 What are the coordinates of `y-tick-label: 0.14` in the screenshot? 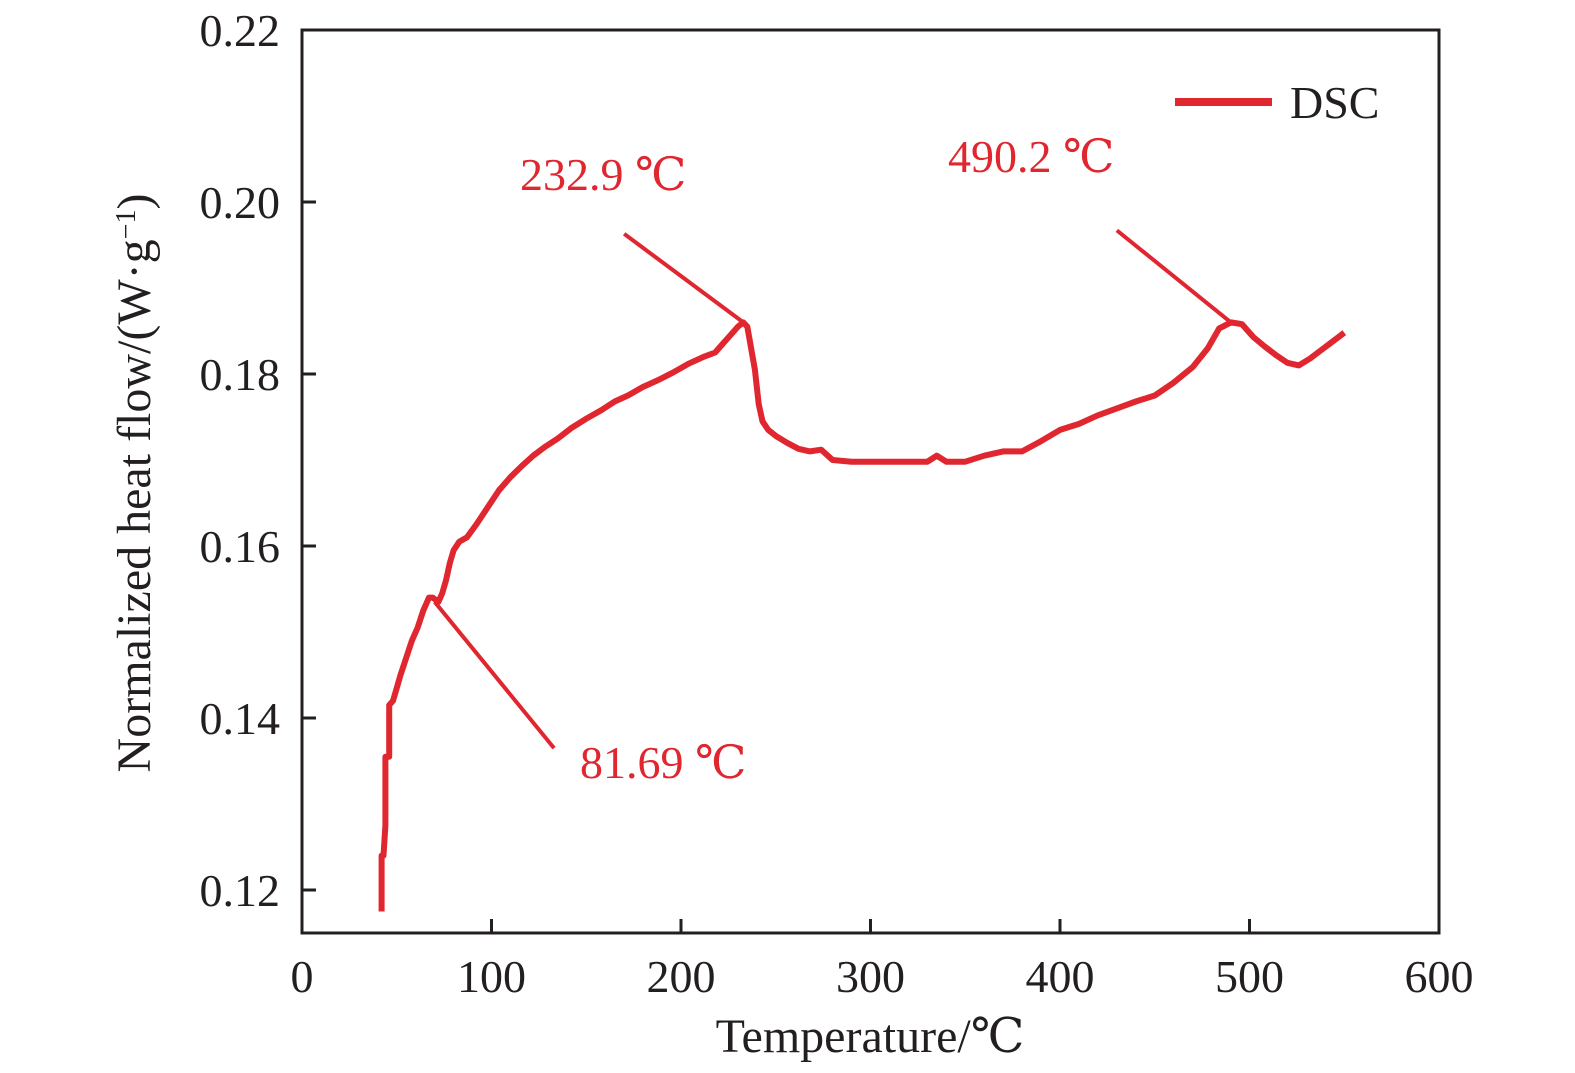 It's located at (240, 718).